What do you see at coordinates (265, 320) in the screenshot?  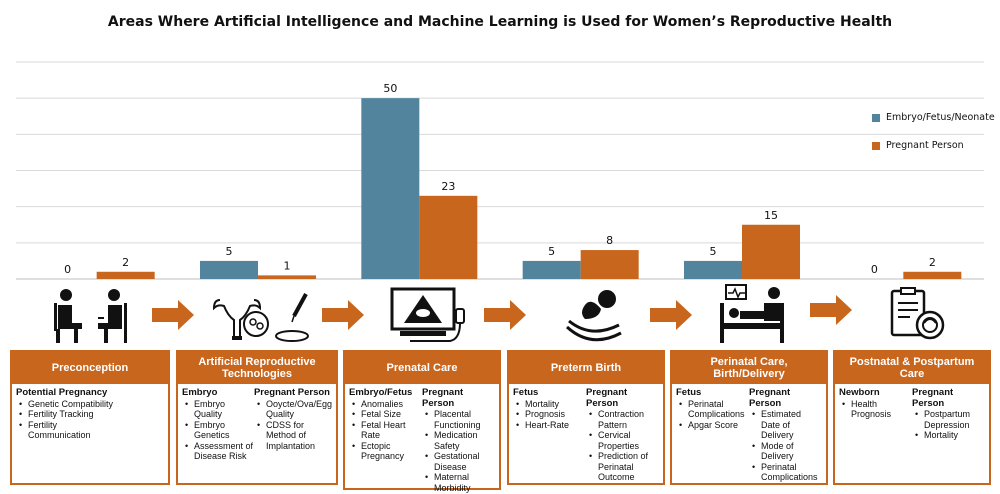 I see `reproductive-lab-icon` at bounding box center [265, 320].